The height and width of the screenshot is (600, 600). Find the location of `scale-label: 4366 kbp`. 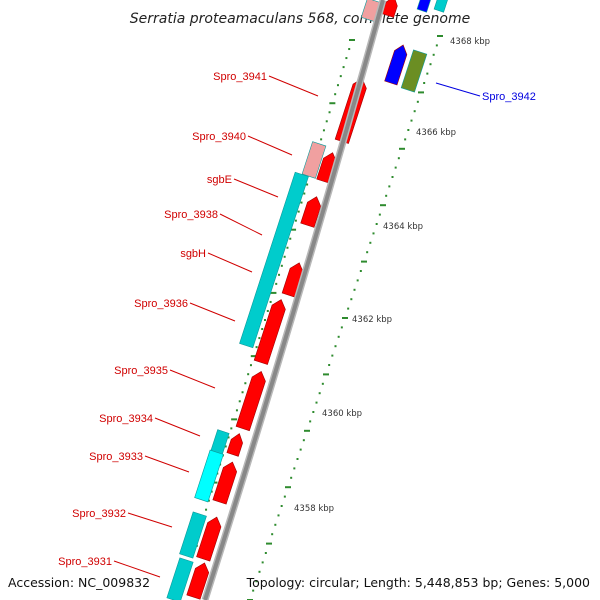

scale-label: 4366 kbp is located at coordinates (436, 133).